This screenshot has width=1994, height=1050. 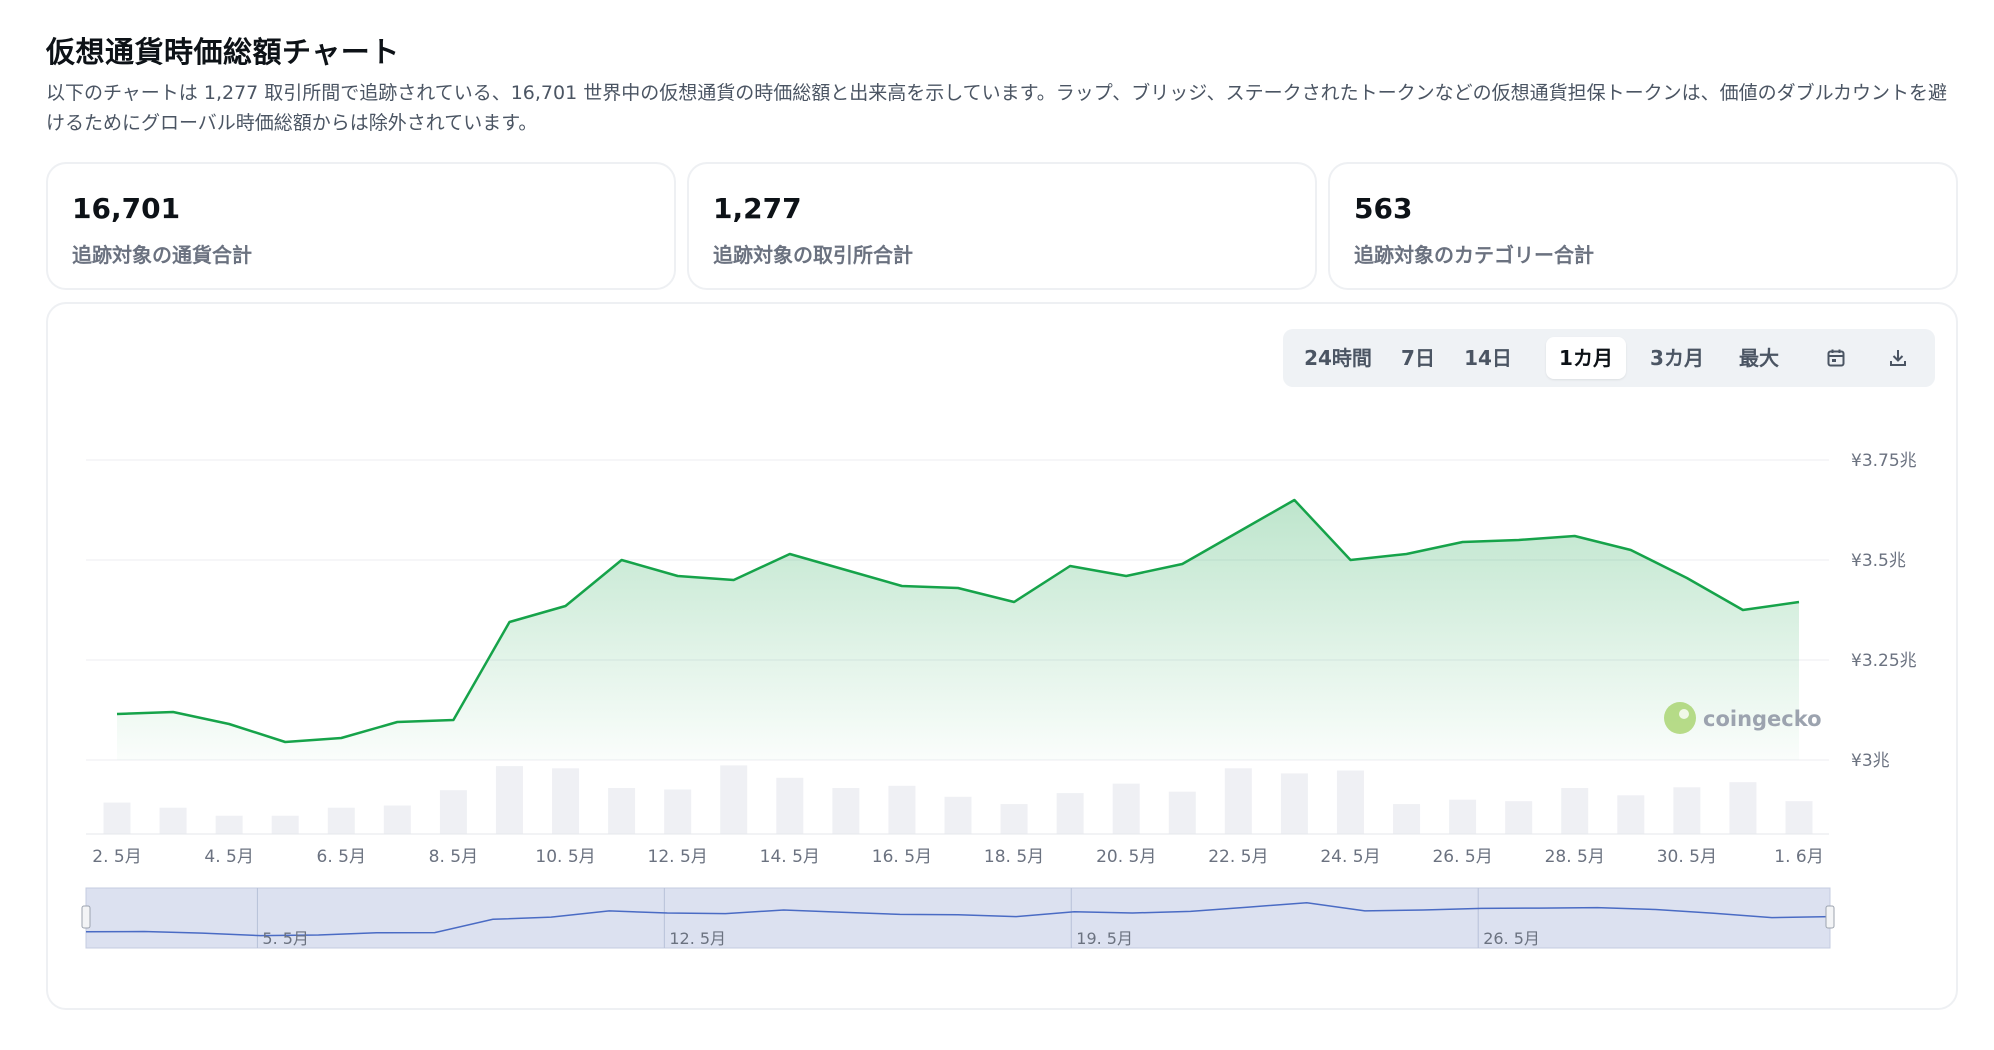 What do you see at coordinates (757, 208) in the screenshot?
I see `stat-value: 1,277` at bounding box center [757, 208].